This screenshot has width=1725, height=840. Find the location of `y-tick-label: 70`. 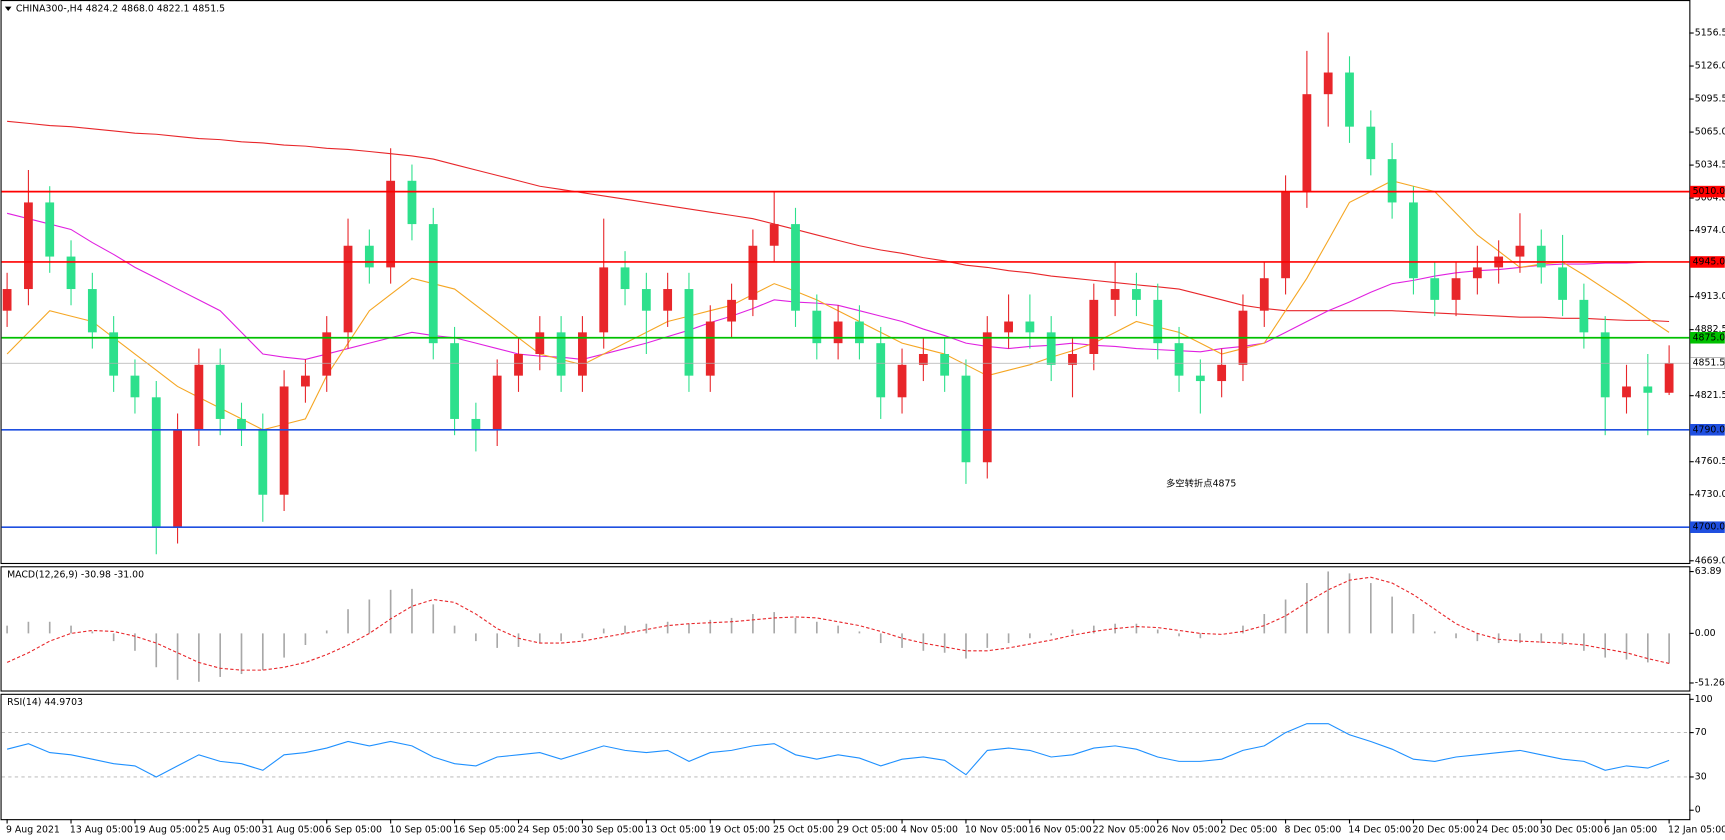

y-tick-label: 70 is located at coordinates (1701, 732).